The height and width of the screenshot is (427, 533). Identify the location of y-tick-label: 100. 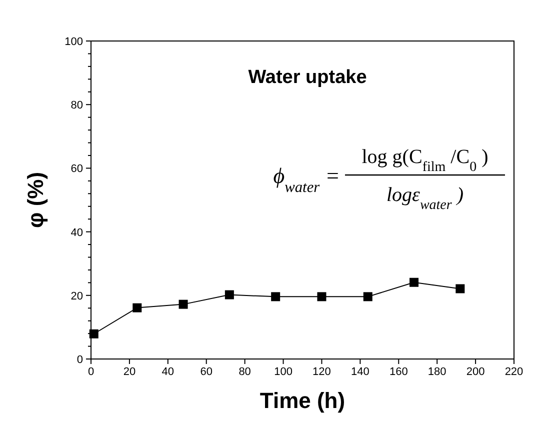
(73, 42).